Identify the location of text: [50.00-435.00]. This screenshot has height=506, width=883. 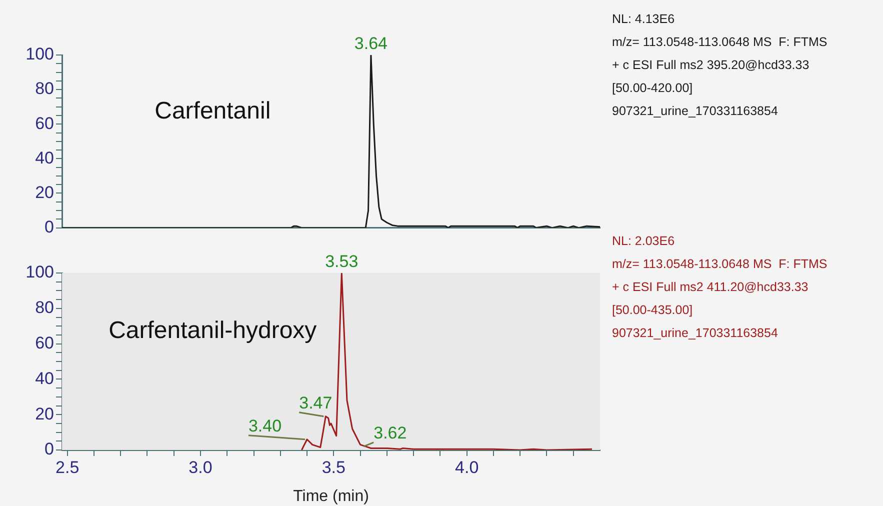
(653, 310).